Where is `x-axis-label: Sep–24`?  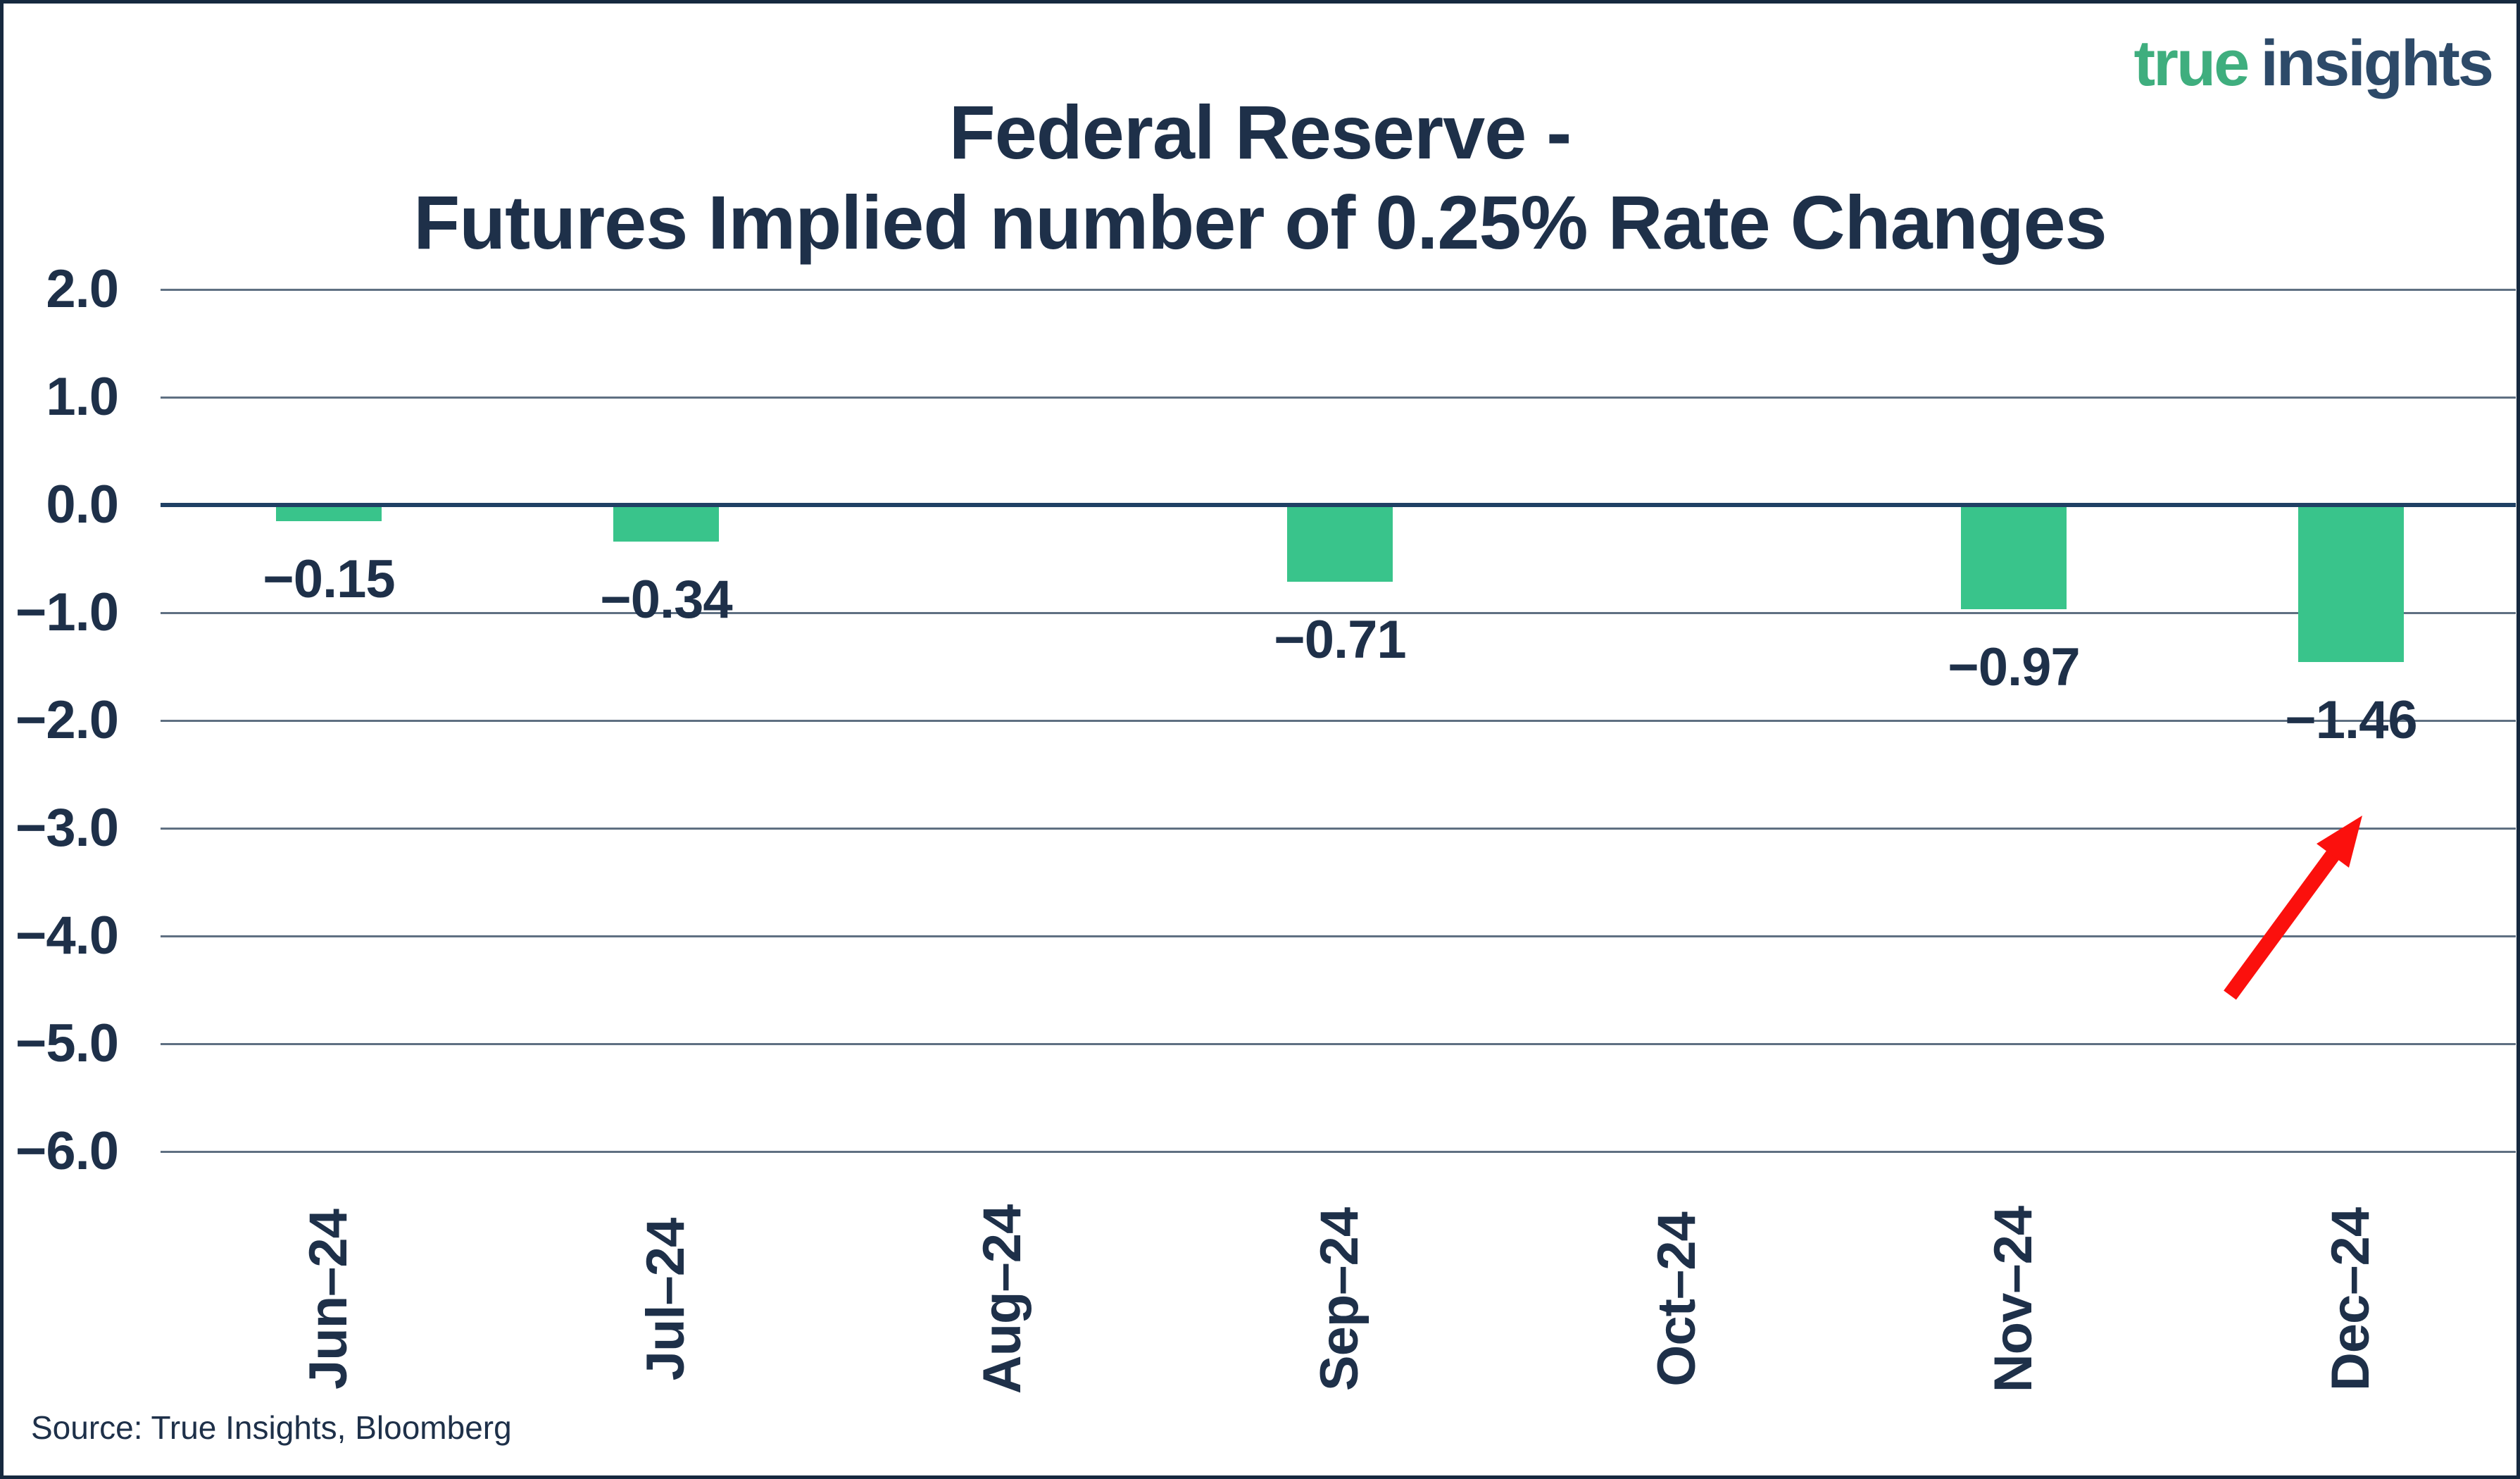 x-axis-label: Sep–24 is located at coordinates (1340, 1299).